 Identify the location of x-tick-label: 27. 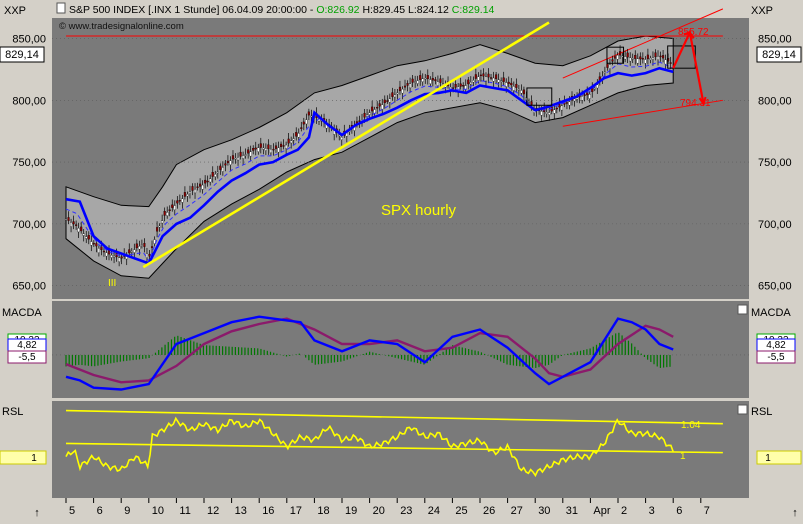
(517, 511).